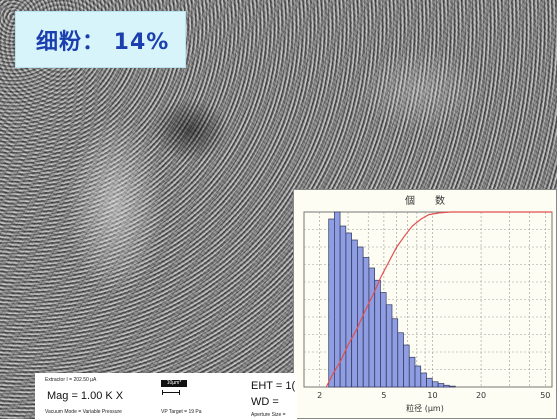  I want to click on aperture-size: Aperture Size =, so click(268, 415).